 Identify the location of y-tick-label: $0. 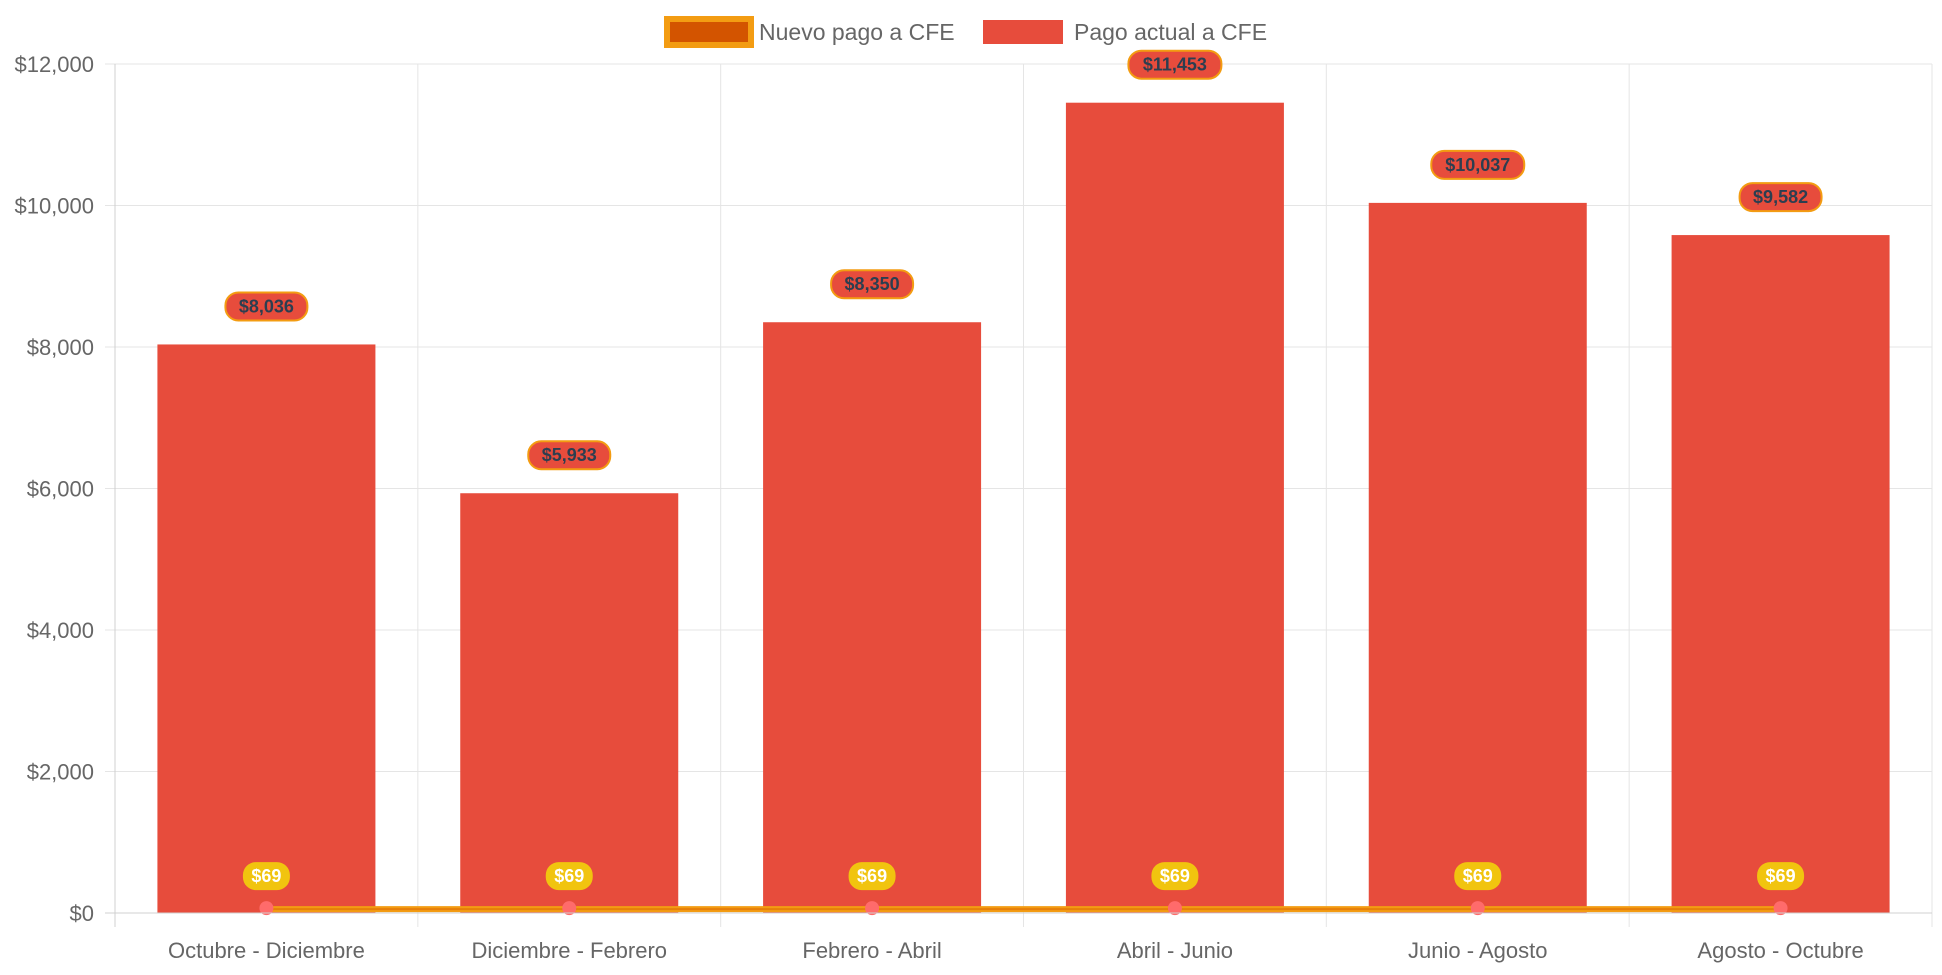
(82, 913).